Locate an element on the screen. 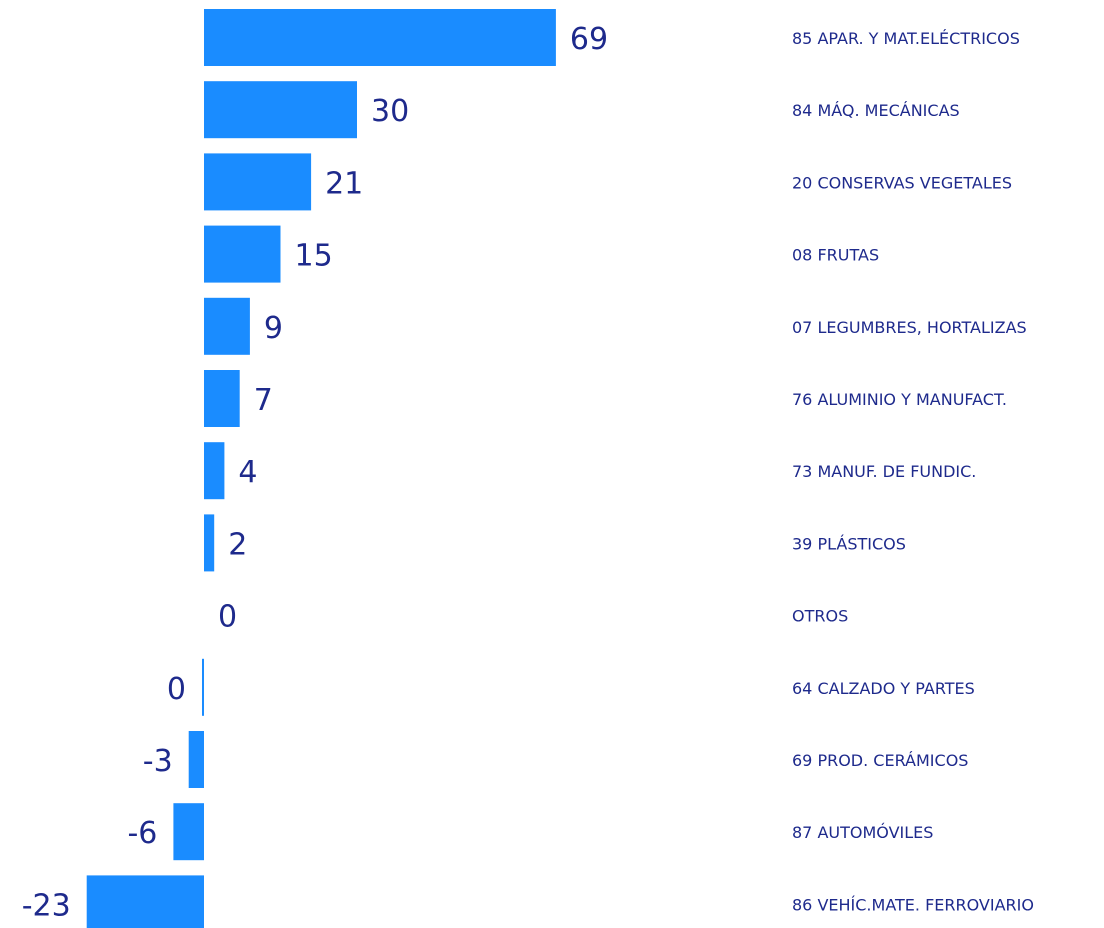 Image resolution: width=1104 pixels, height=928 pixels. value-label: 9 is located at coordinates (273, 328).